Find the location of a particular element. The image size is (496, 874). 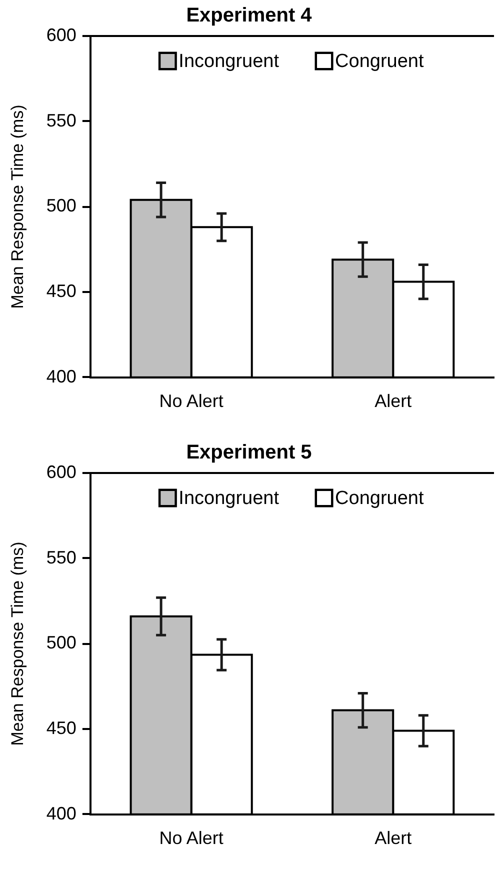

chart-title: Experiment 5 is located at coordinates (249, 453).